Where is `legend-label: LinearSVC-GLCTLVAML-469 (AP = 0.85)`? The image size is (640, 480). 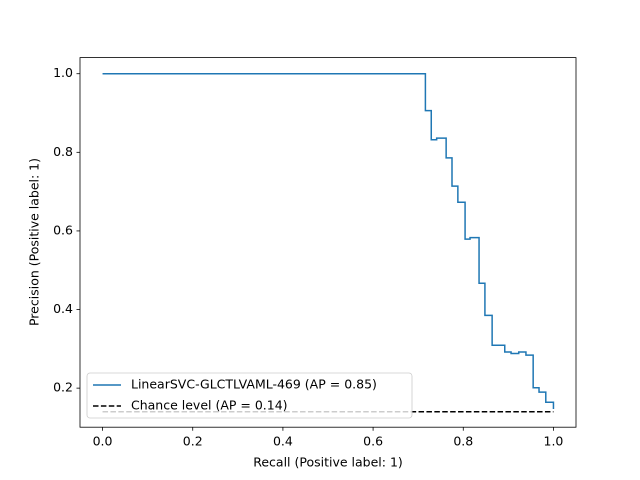
legend-label: LinearSVC-GLCTLVAML-469 (AP = 0.85) is located at coordinates (254, 384).